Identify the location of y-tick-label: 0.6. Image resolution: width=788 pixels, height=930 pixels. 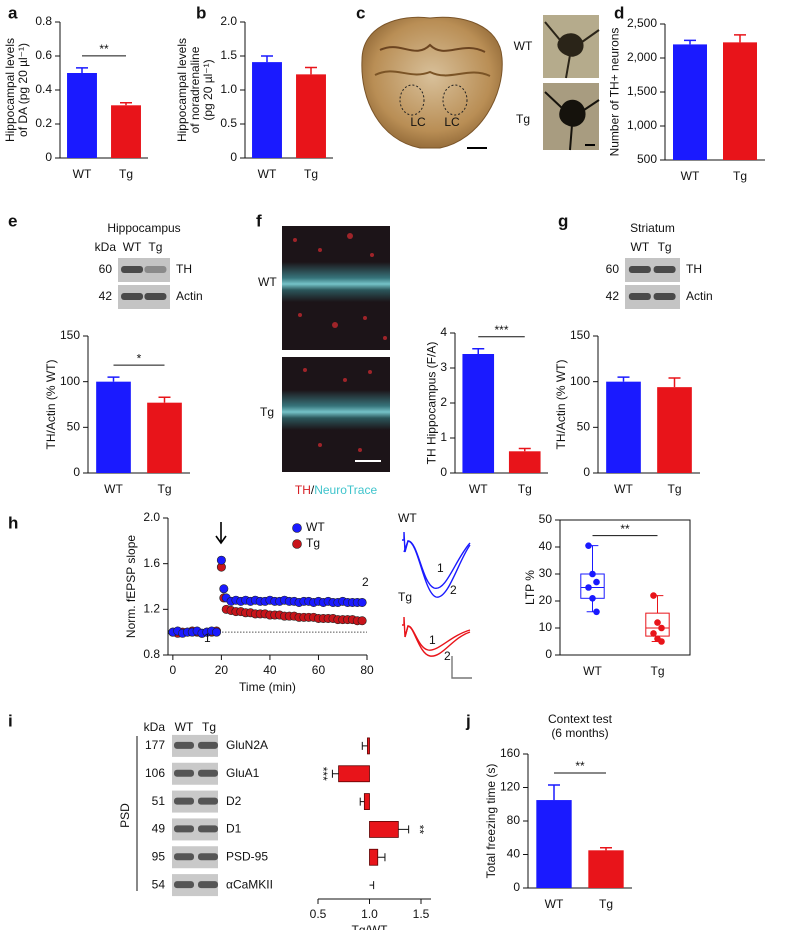
(43, 55).